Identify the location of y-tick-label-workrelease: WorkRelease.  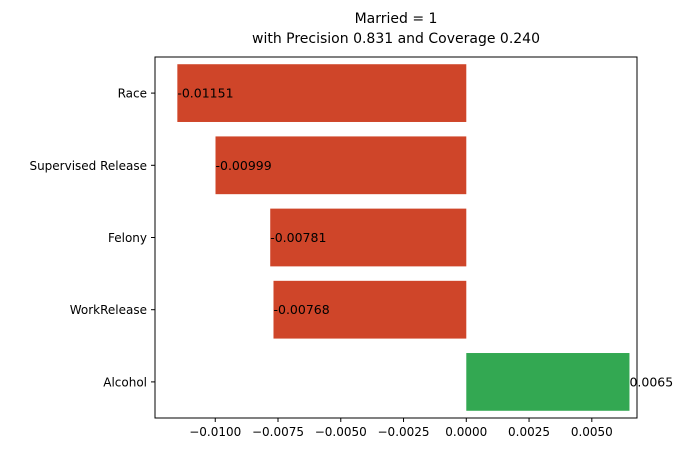
(108, 310).